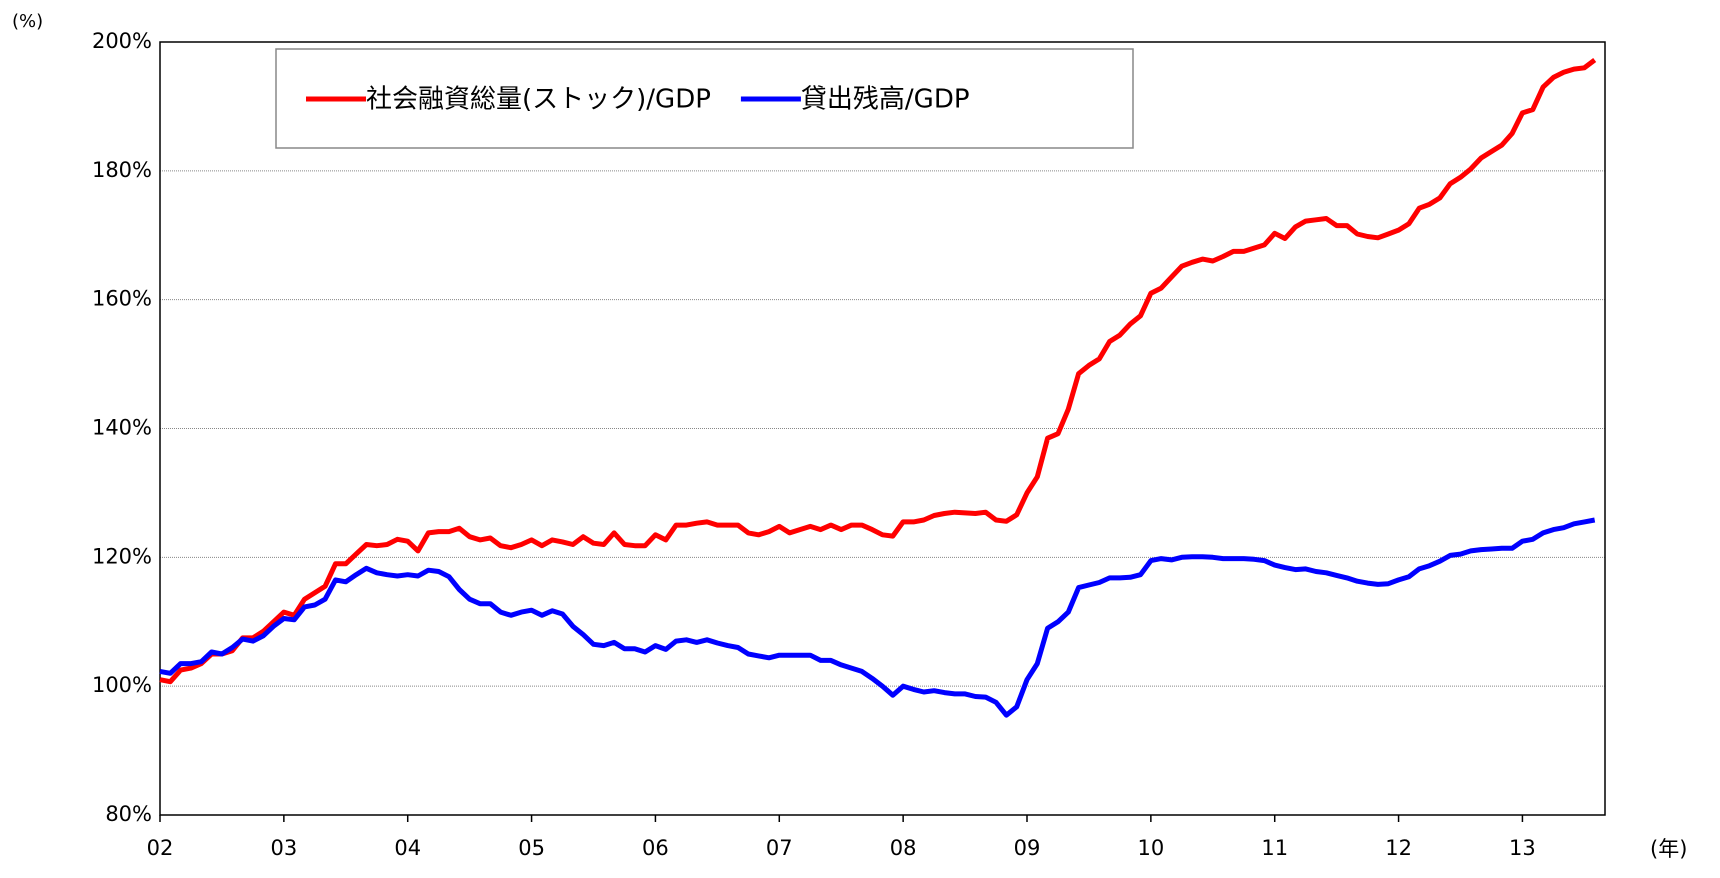 Image resolution: width=1720 pixels, height=878 pixels. I want to click on y-tick-label: 180%, so click(122, 170).